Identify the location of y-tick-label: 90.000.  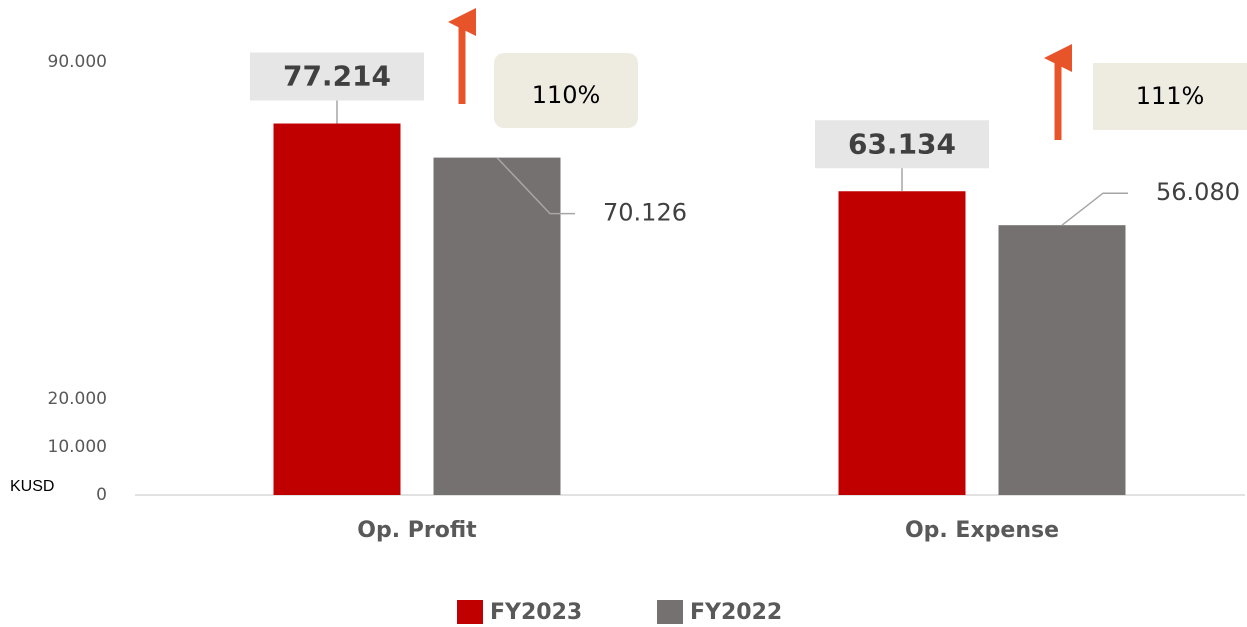
(77, 62).